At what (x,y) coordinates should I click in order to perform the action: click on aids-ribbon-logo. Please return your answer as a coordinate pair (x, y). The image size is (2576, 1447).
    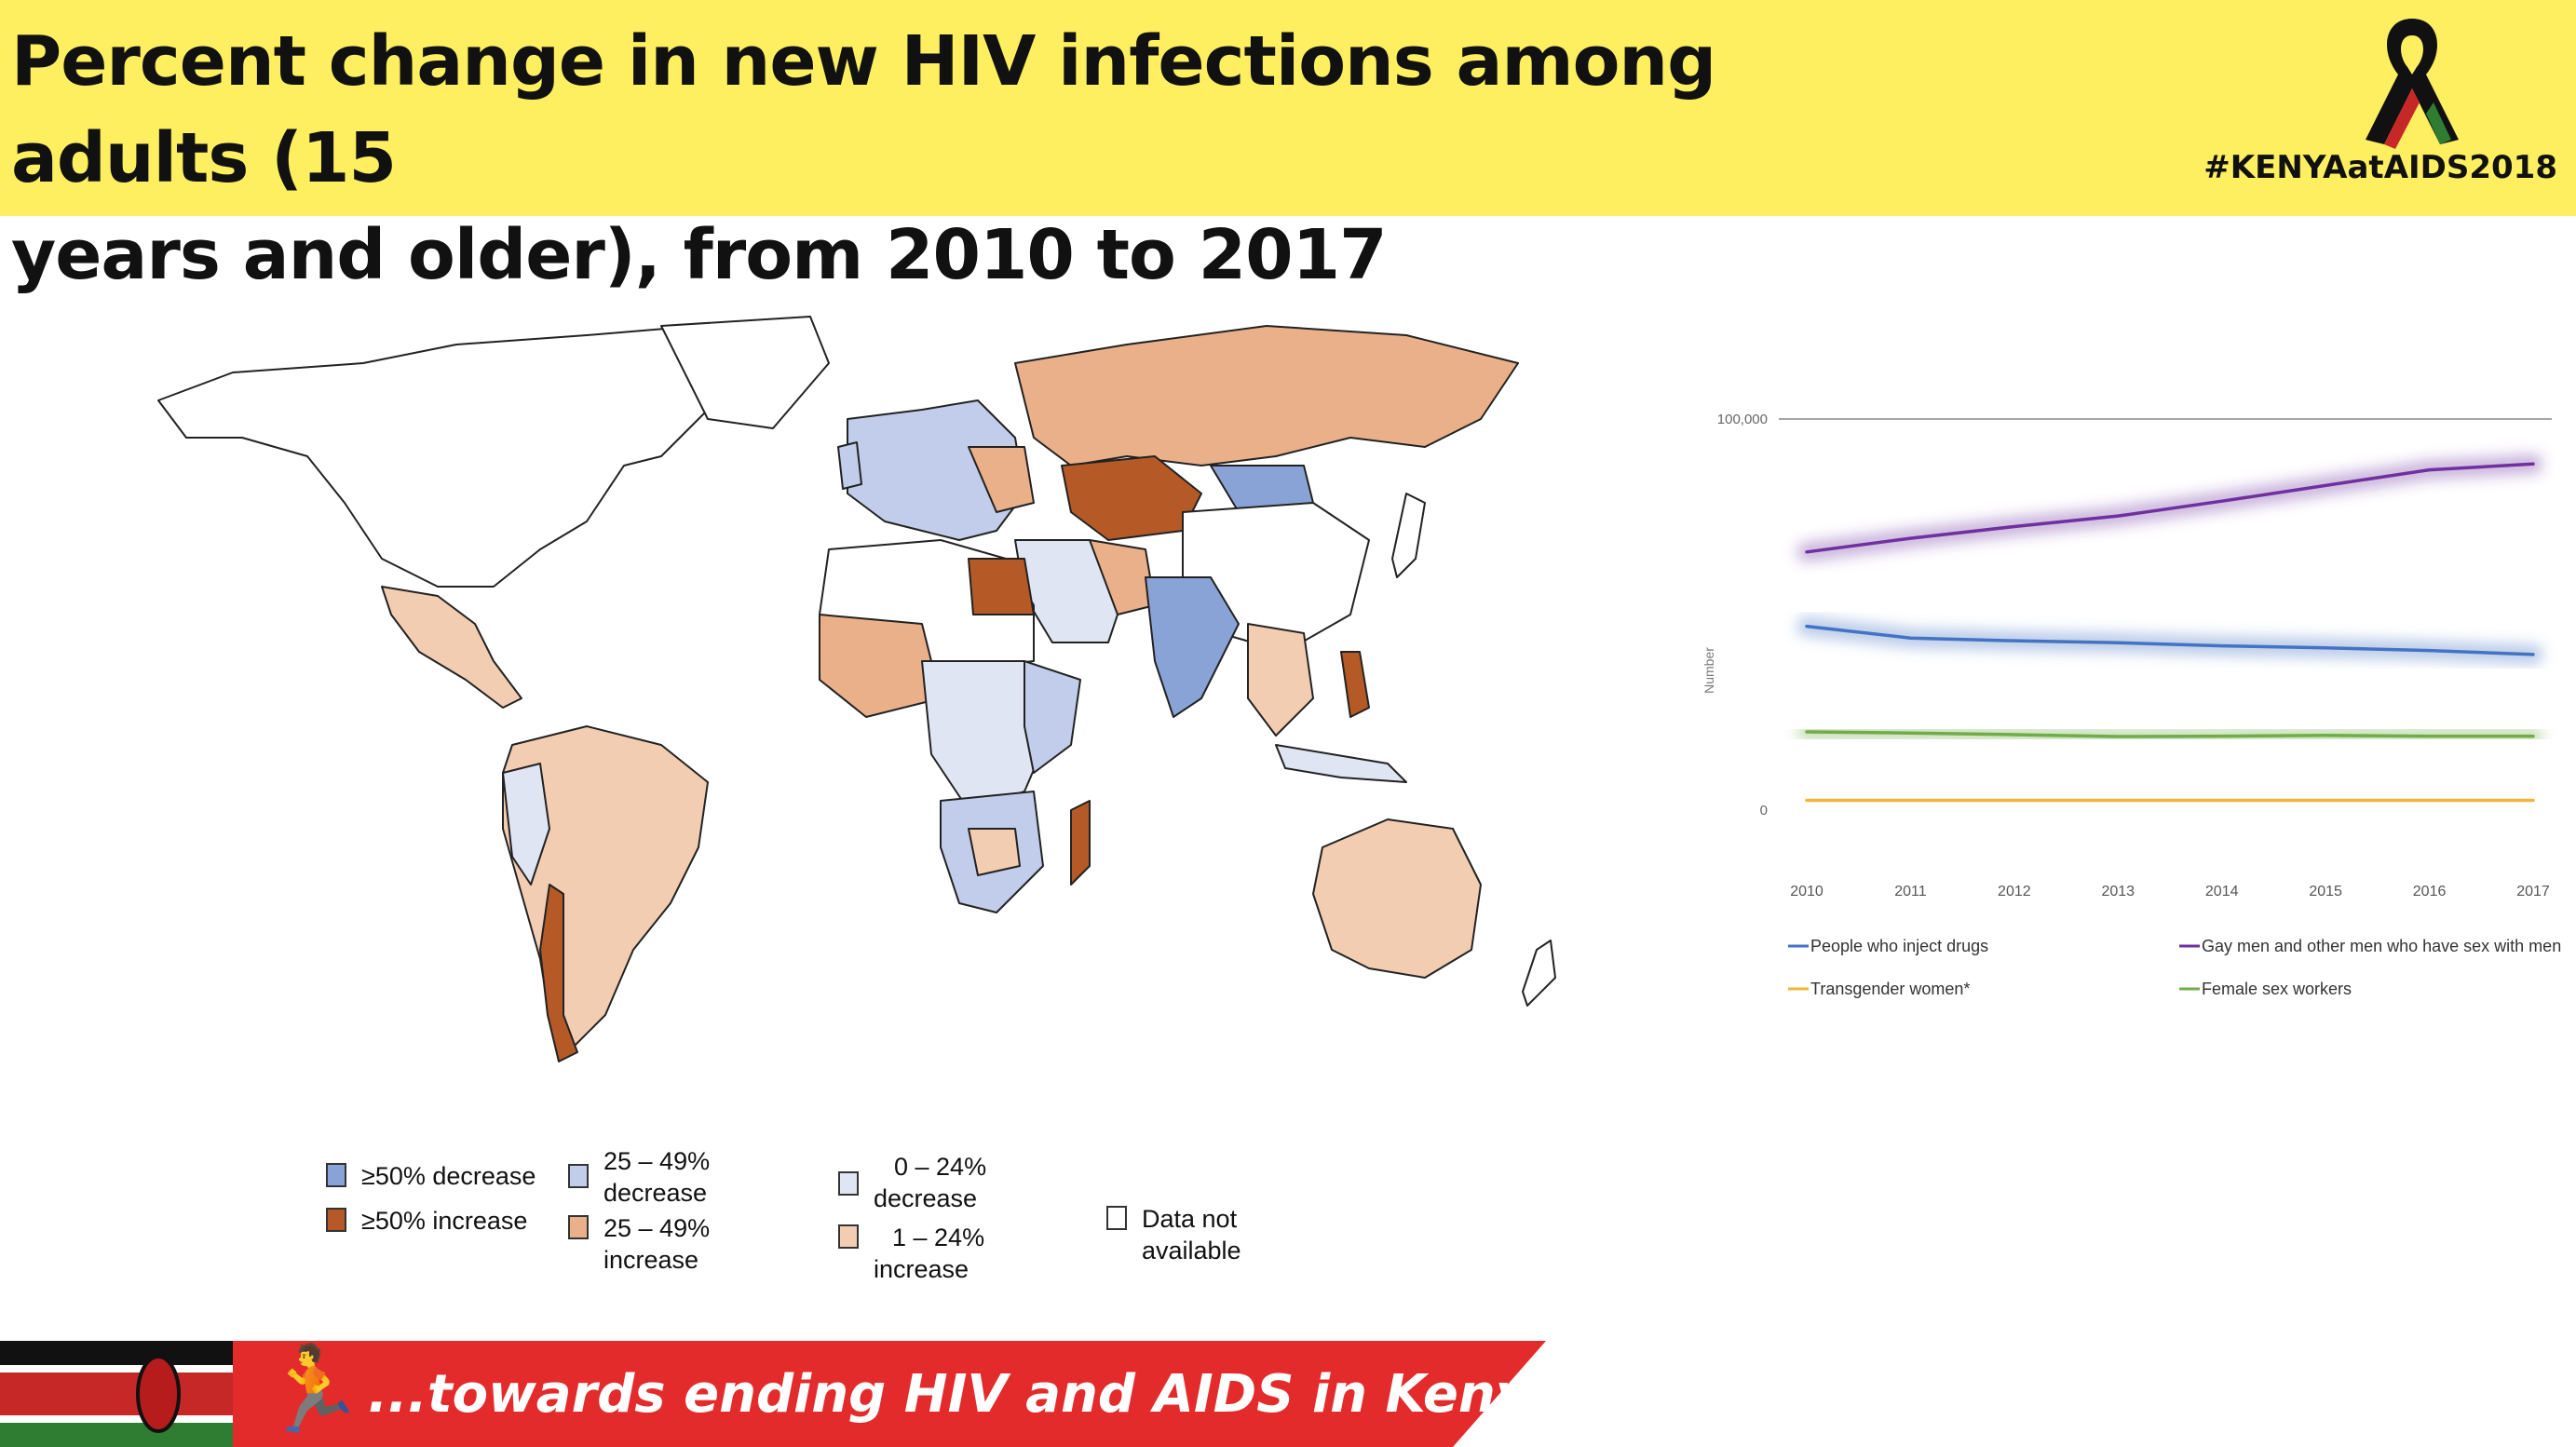
    Looking at the image, I should click on (2412, 84).